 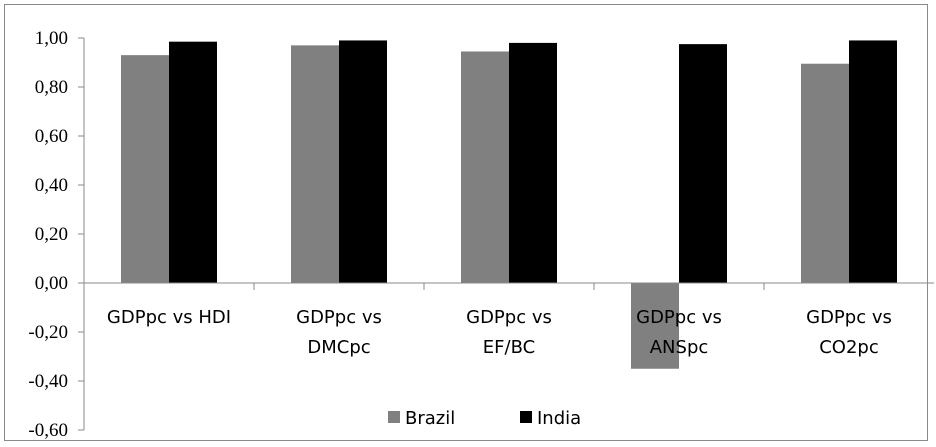 I want to click on legend-label-brazil: Brazil, so click(x=430, y=418).